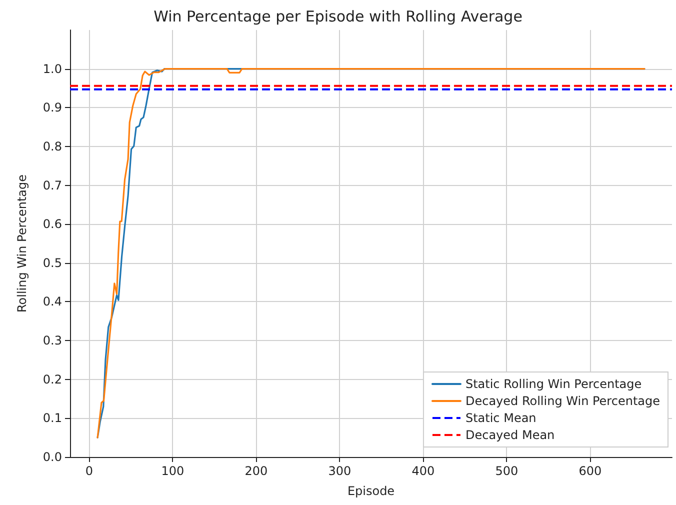  I want to click on x-tick-label: 200, so click(256, 471).